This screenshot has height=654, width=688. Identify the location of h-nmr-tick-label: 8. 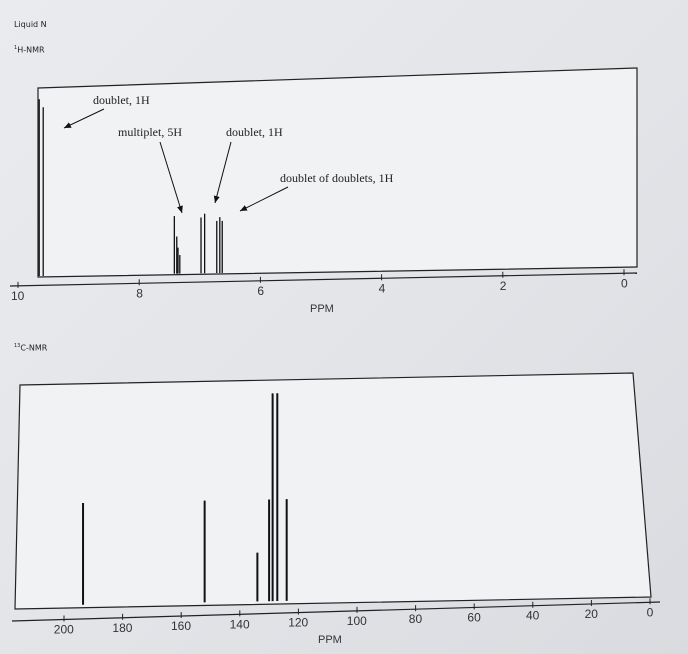
(139, 293).